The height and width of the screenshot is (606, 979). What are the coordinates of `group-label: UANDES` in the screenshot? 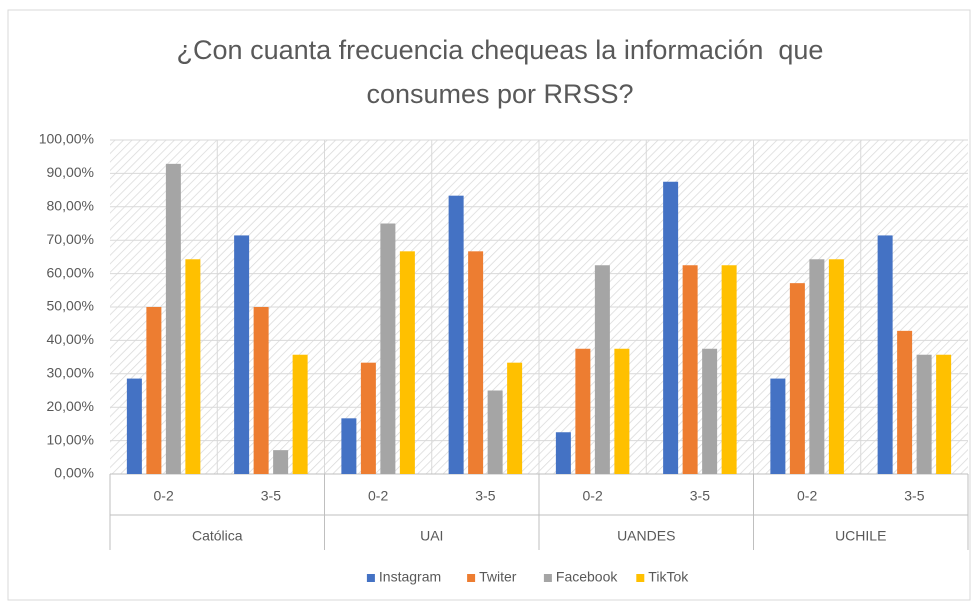 It's located at (646, 536).